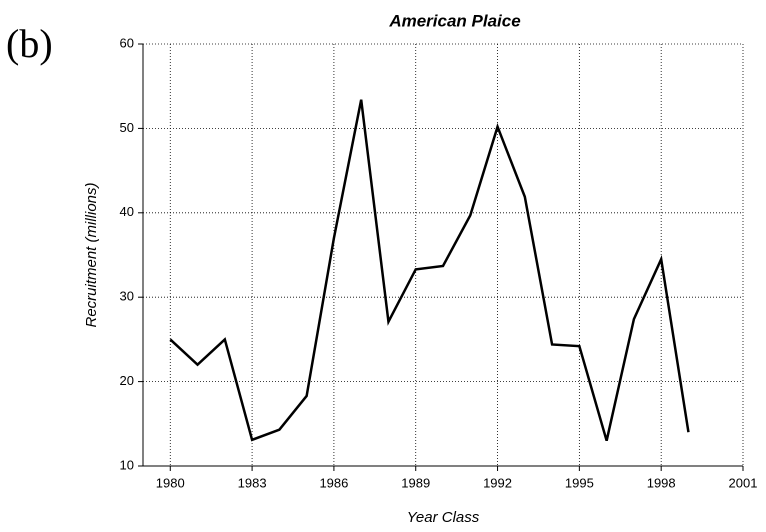 This screenshot has width=766, height=532. I want to click on x-tick-label: 1986, so click(333, 482).